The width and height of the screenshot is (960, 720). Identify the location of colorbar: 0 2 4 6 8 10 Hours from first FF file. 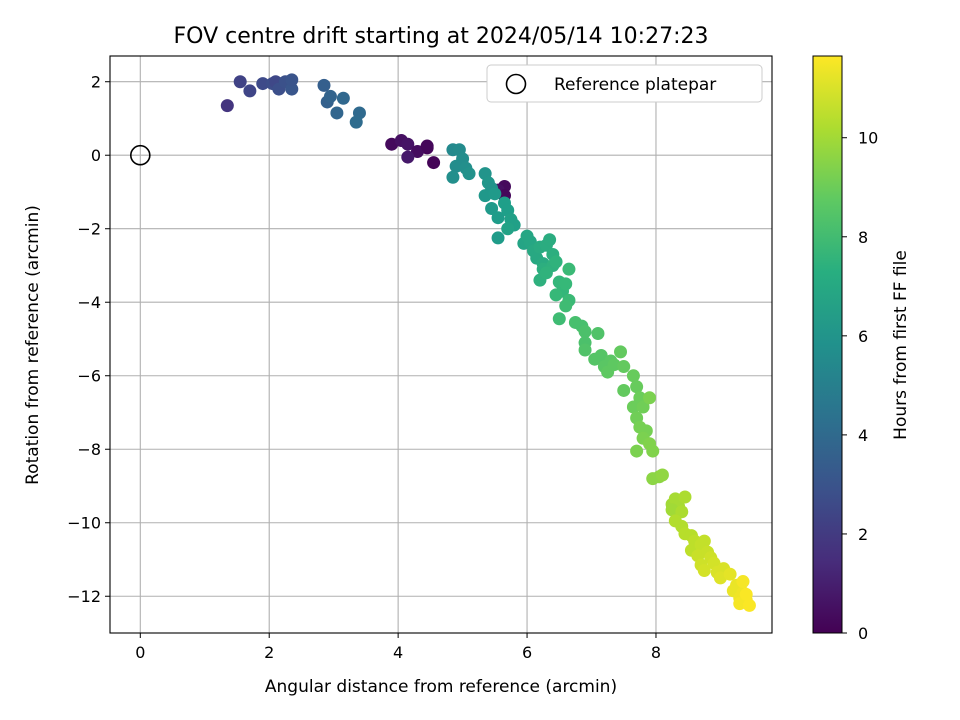
(861, 349).